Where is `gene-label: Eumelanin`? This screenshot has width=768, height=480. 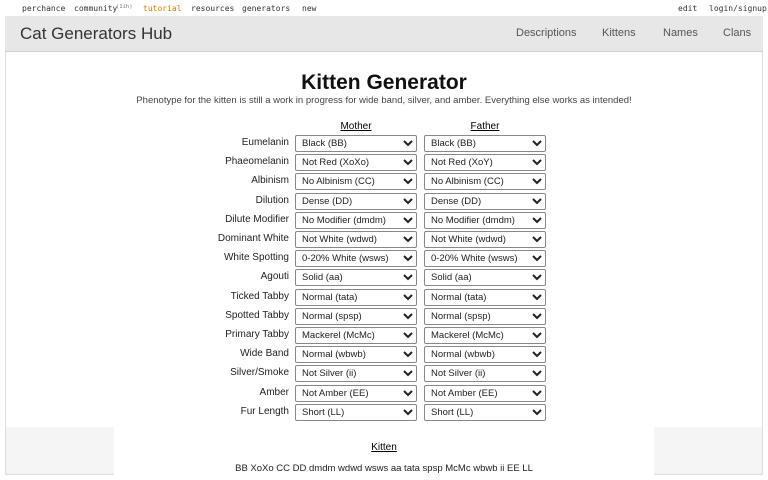 gene-label: Eumelanin is located at coordinates (265, 142).